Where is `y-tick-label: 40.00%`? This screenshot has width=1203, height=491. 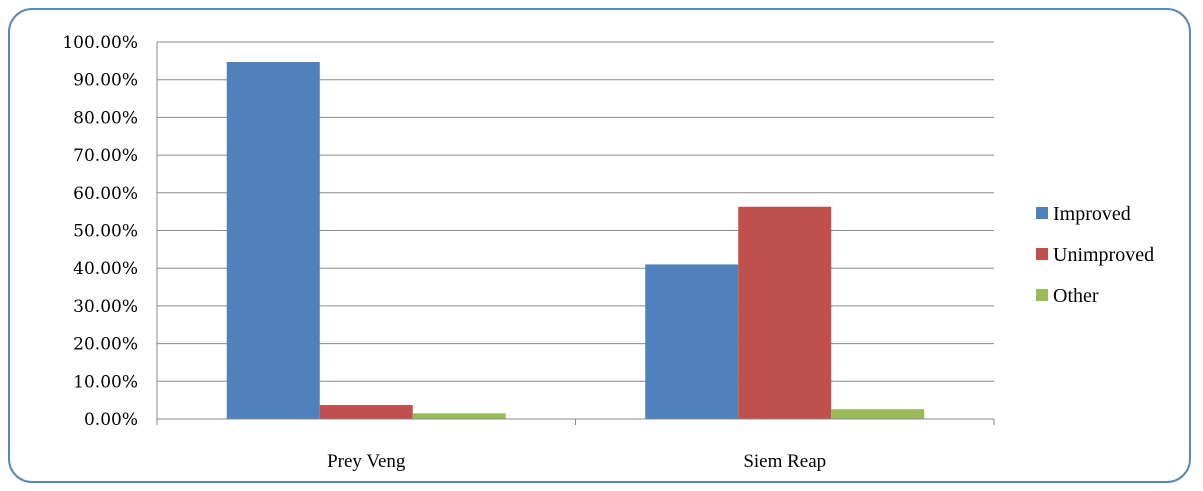 y-tick-label: 40.00% is located at coordinates (105, 269).